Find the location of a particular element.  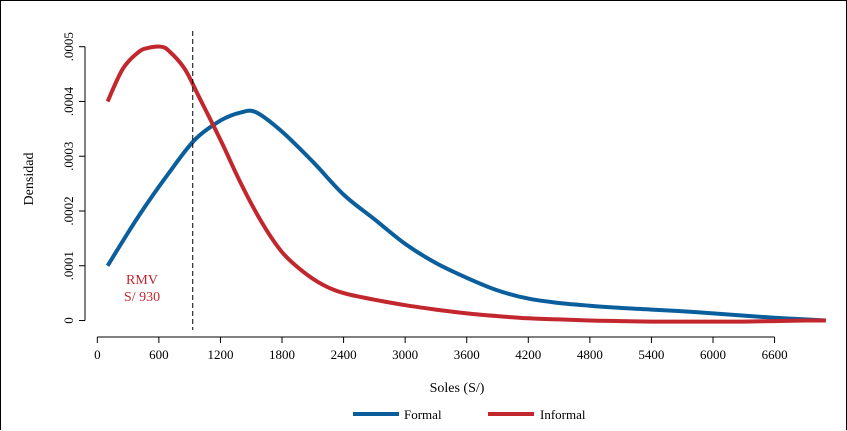

x-tick-label: 6600 is located at coordinates (775, 354).